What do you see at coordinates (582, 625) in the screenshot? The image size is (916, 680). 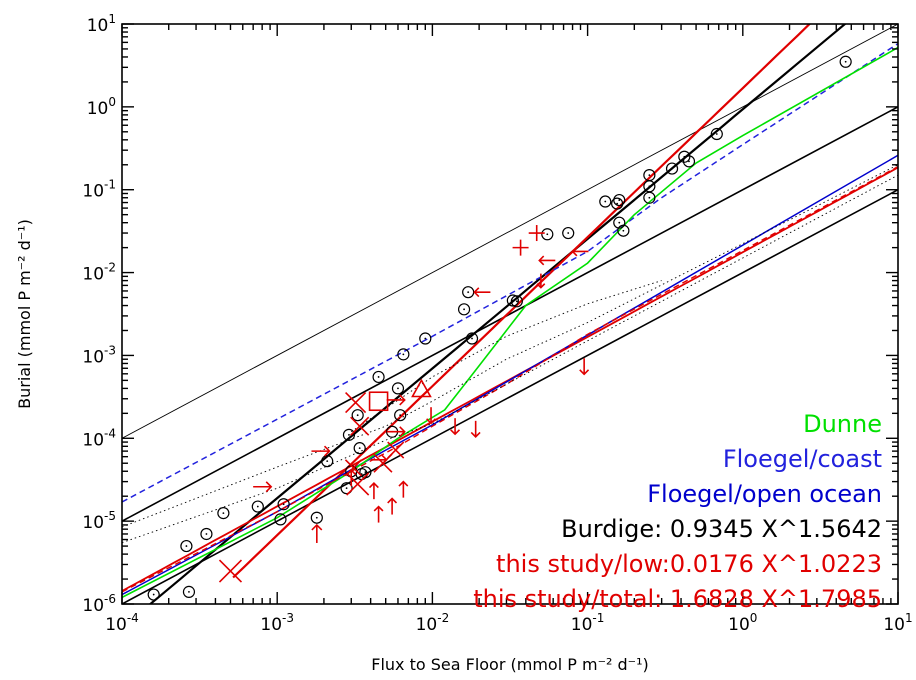 I see `x-tick-label-base: 10` at bounding box center [582, 625].